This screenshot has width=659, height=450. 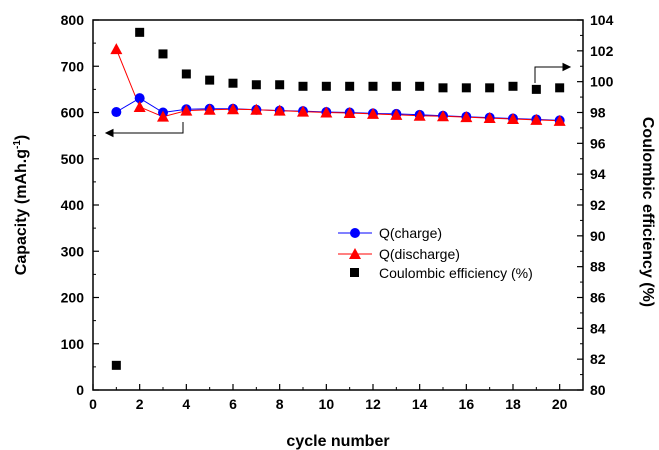 What do you see at coordinates (355, 253) in the screenshot?
I see `legend-marker-discharge` at bounding box center [355, 253].